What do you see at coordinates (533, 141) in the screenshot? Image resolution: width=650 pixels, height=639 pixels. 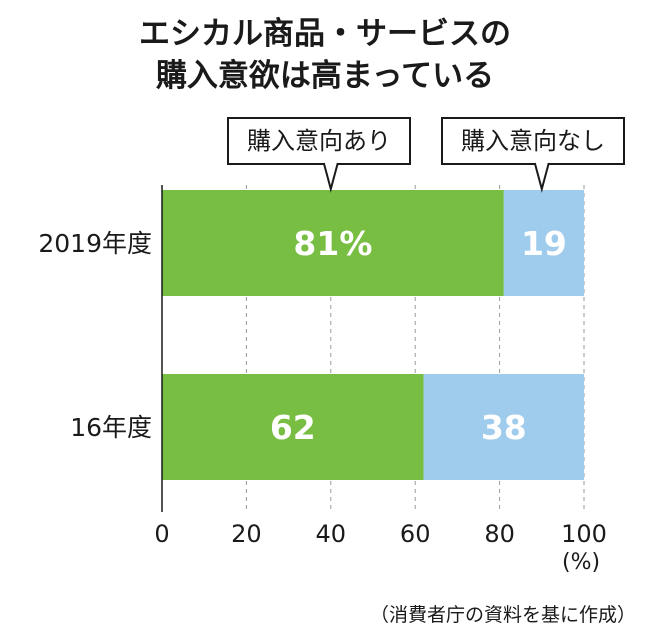 I see `legend-callout-series-2: 購入意向なし` at bounding box center [533, 141].